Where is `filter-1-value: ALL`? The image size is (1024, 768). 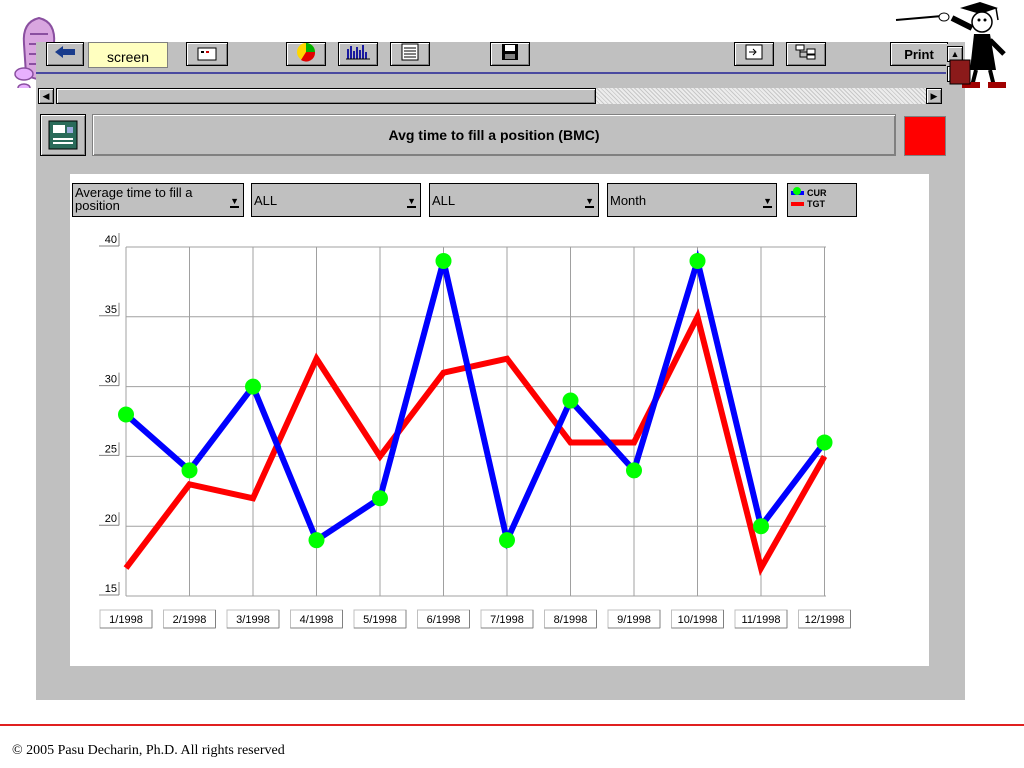 filter-1-value: ALL is located at coordinates (266, 200).